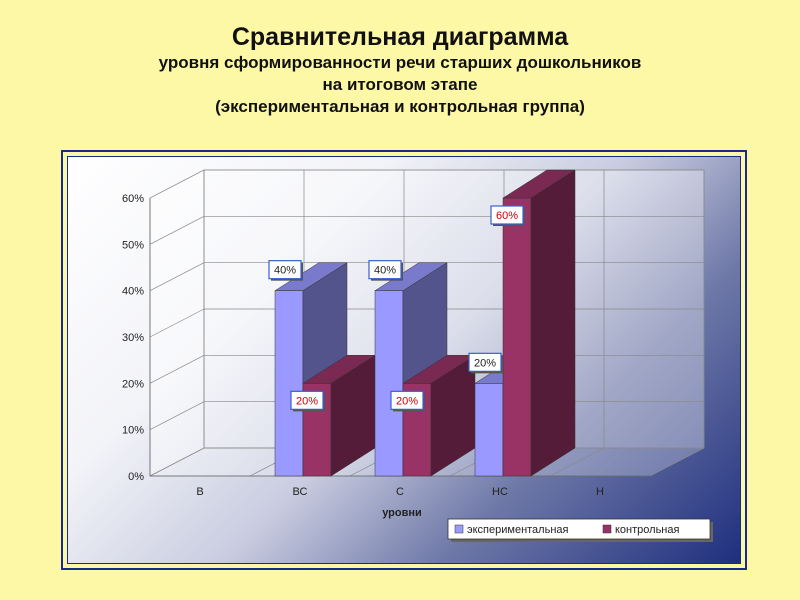 This screenshot has height=600, width=800. I want to click on y-tick-label: 60%, so click(133, 199).